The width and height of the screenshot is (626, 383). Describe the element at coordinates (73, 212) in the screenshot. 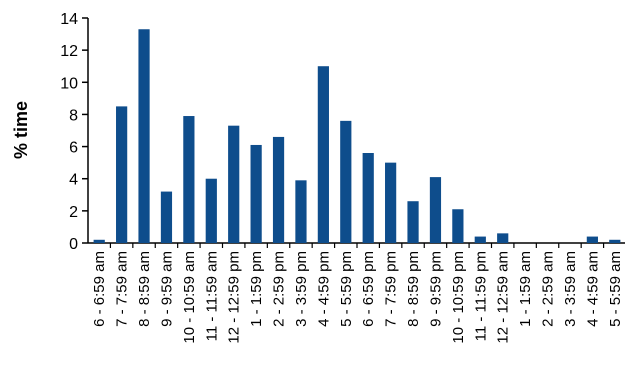

I see `y-tick-label: 2` at that location.